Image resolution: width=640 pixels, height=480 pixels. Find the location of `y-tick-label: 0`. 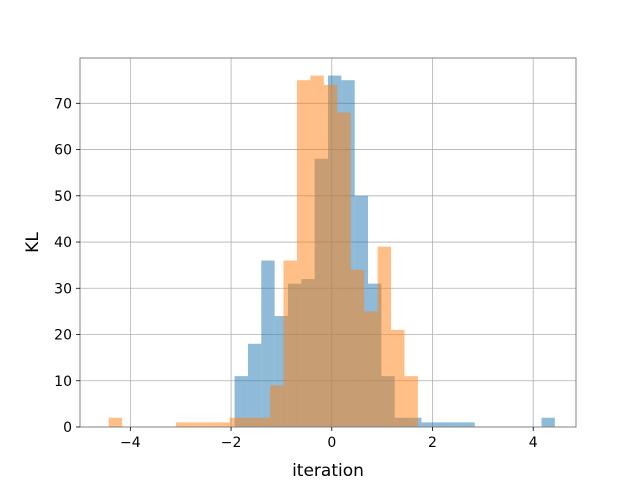

y-tick-label: 0 is located at coordinates (67, 428).